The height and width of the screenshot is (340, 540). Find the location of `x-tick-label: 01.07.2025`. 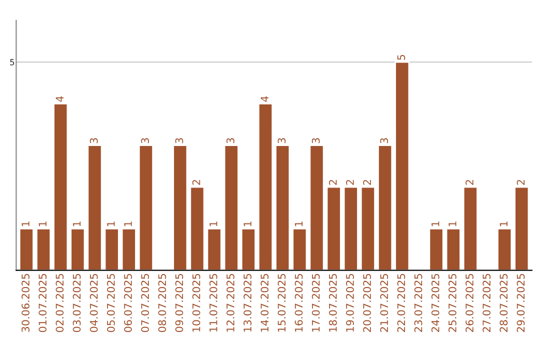

x-tick-label: 01.07.2025 is located at coordinates (42, 303).